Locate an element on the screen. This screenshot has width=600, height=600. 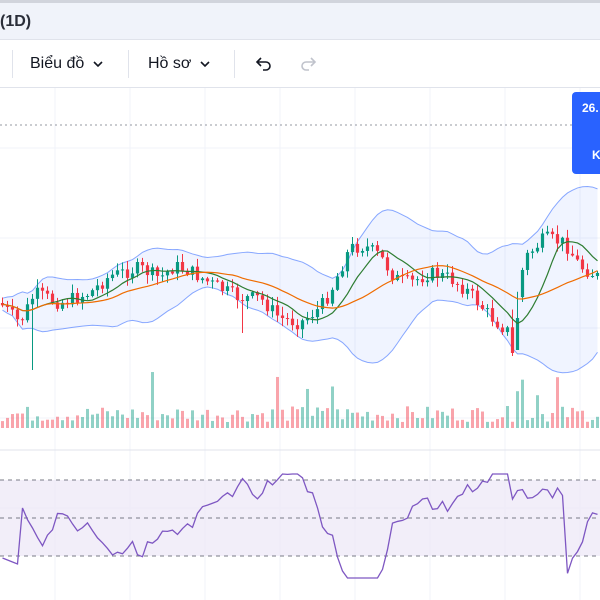
profile-menu-button: Hồ sơ is located at coordinates (179, 64).